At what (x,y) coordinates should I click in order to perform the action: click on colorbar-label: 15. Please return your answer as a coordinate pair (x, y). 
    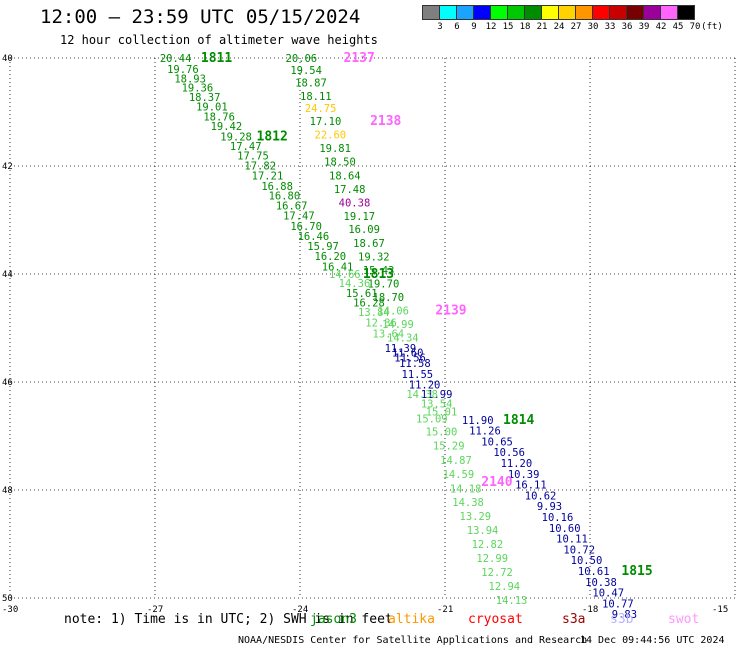
    Looking at the image, I should click on (508, 27).